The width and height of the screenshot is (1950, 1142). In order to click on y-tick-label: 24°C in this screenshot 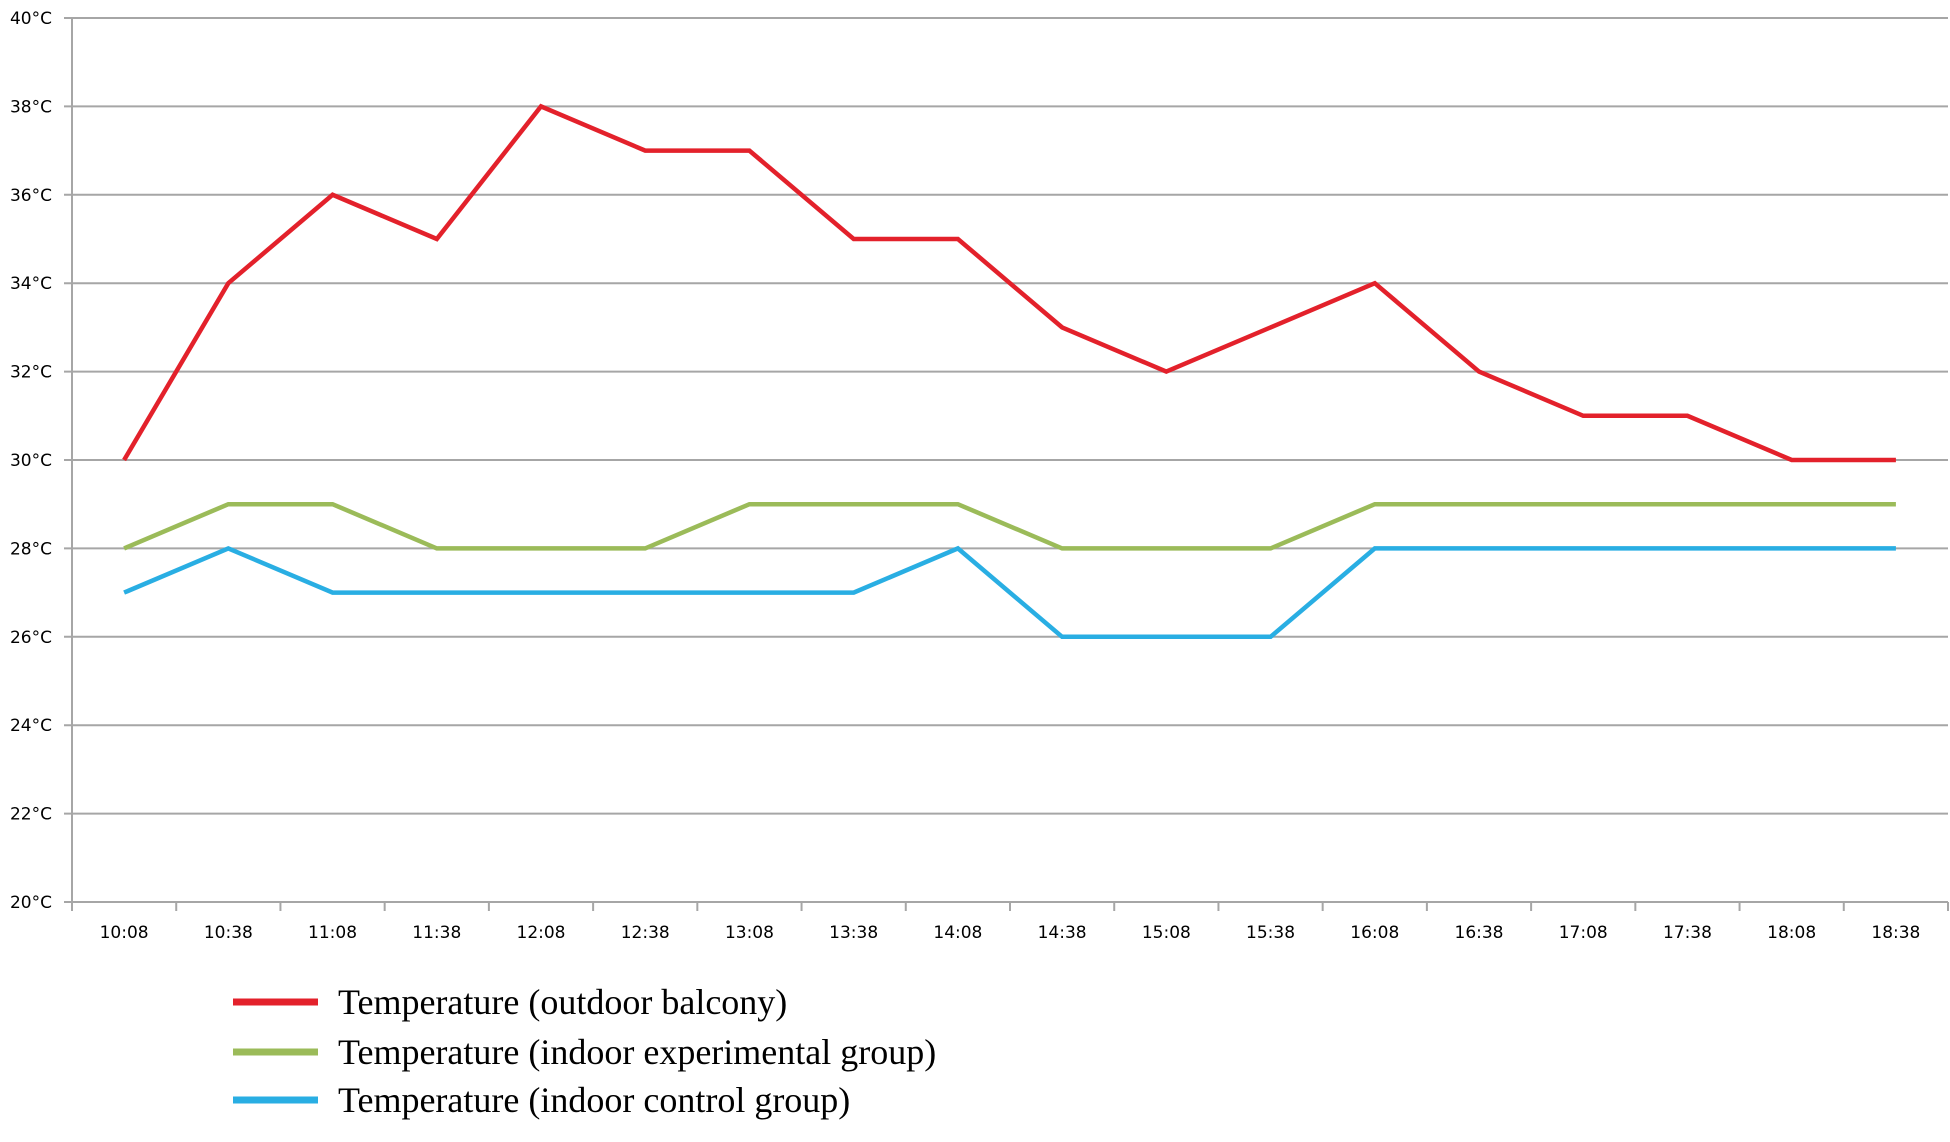, I will do `click(31, 726)`.